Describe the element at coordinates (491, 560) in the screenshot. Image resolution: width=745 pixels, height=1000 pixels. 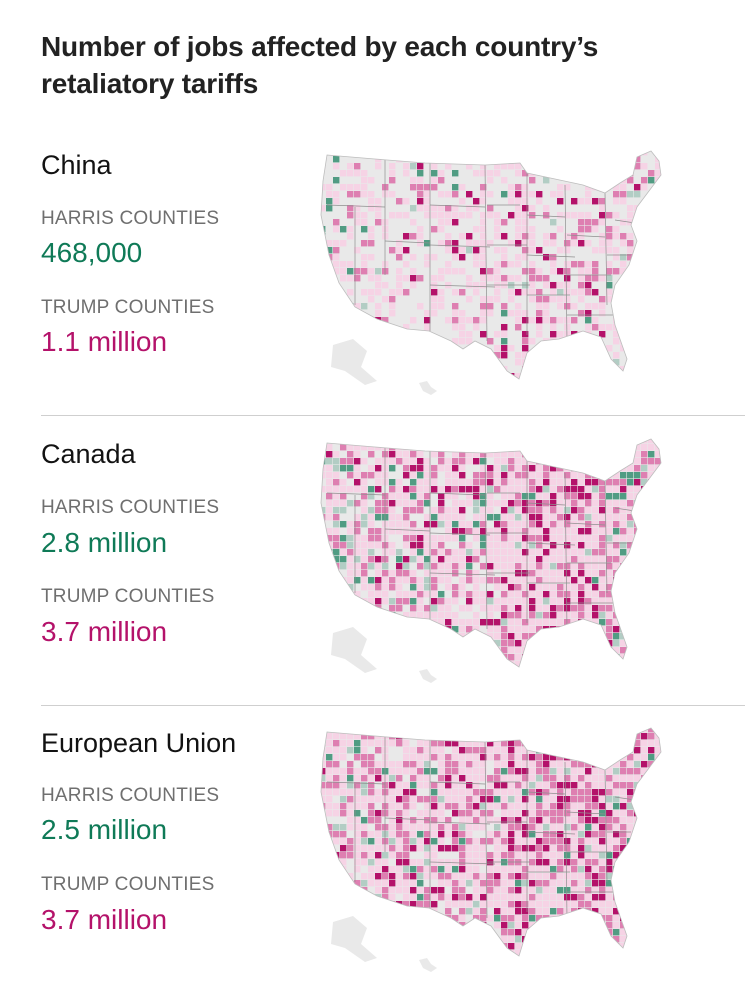
I see `us-county-map` at that location.